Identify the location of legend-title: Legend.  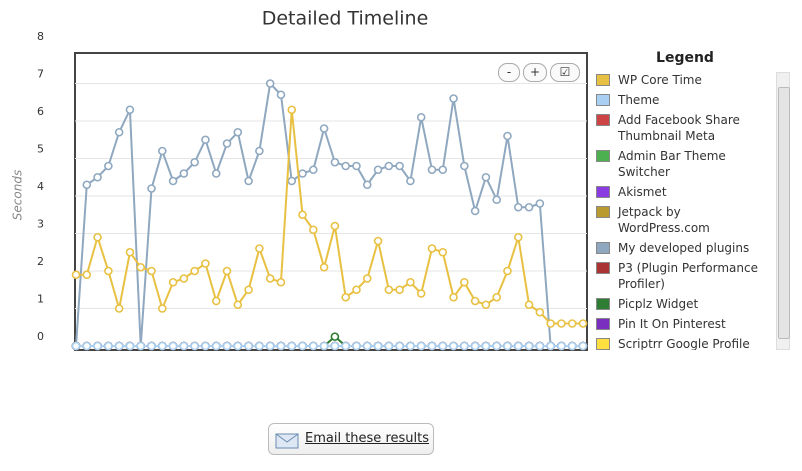
(685, 58).